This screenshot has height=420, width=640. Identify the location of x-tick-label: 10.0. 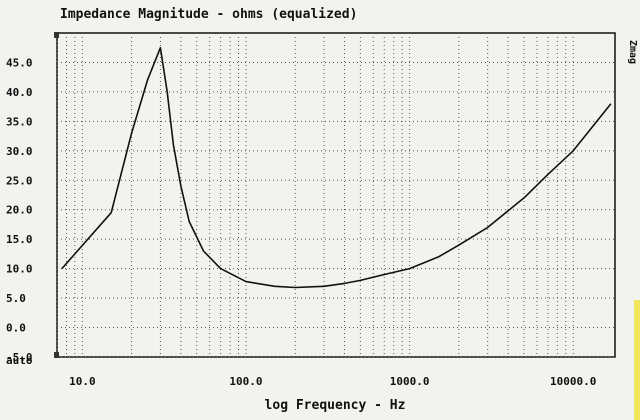
(82, 381).